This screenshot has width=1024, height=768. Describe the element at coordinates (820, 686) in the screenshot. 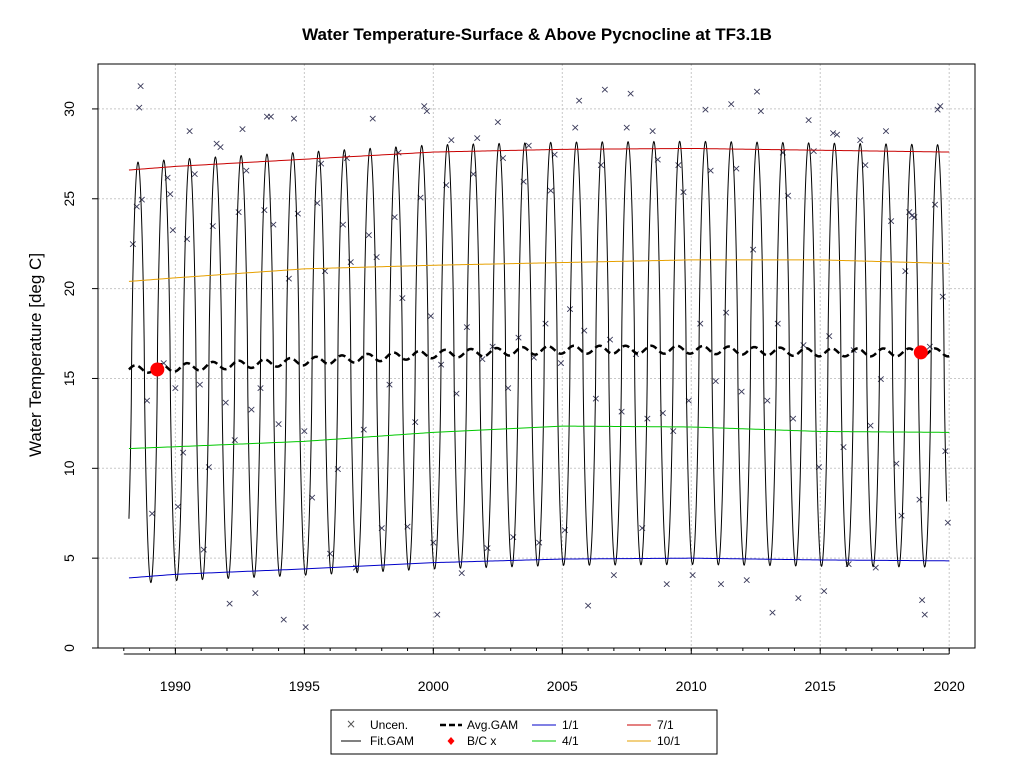

I see `x-tick-label: 2015` at that location.